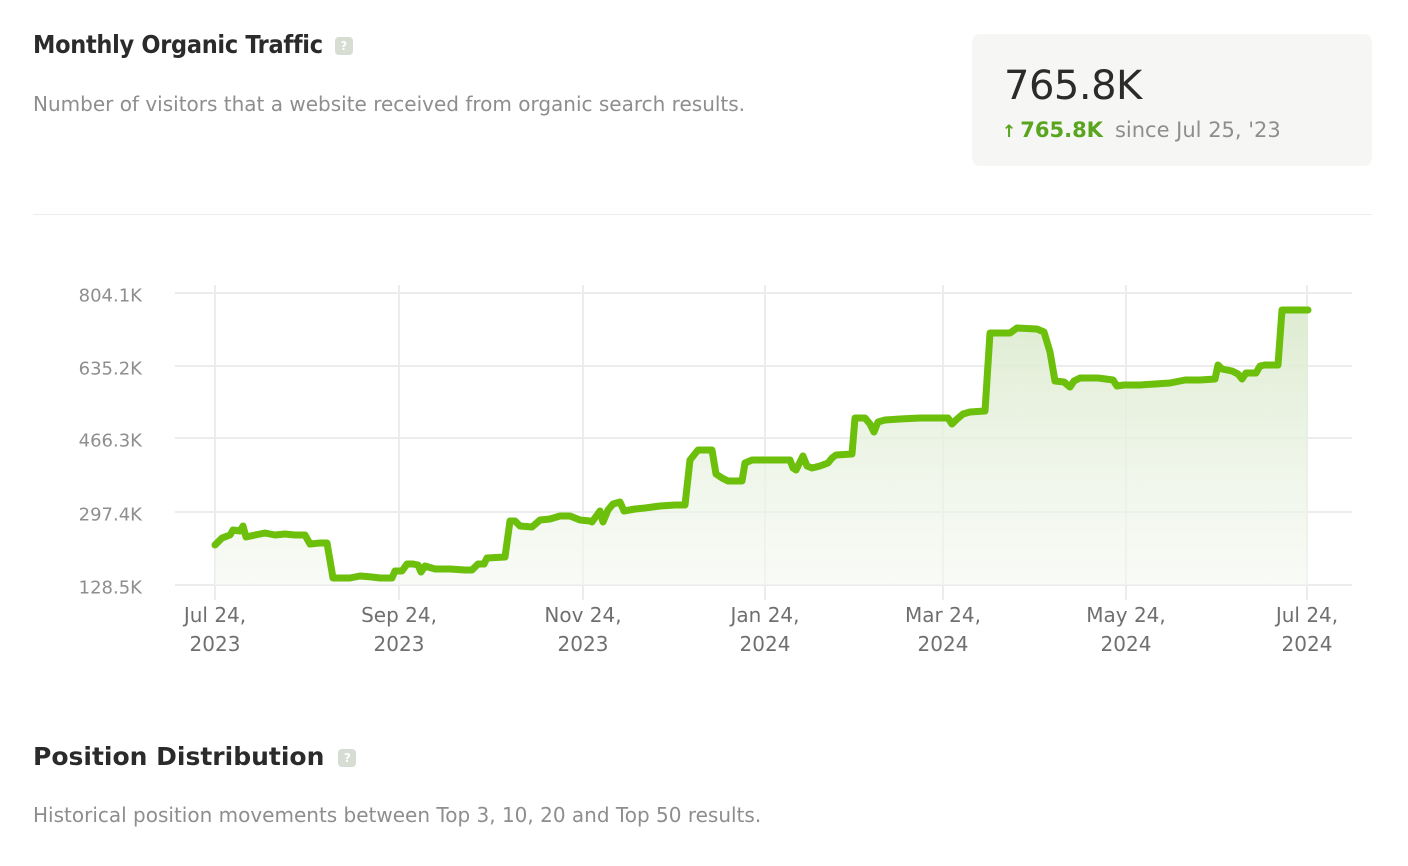 This screenshot has height=866, width=1408. What do you see at coordinates (1126, 615) in the screenshot?
I see `x-tick-date: May 24,` at bounding box center [1126, 615].